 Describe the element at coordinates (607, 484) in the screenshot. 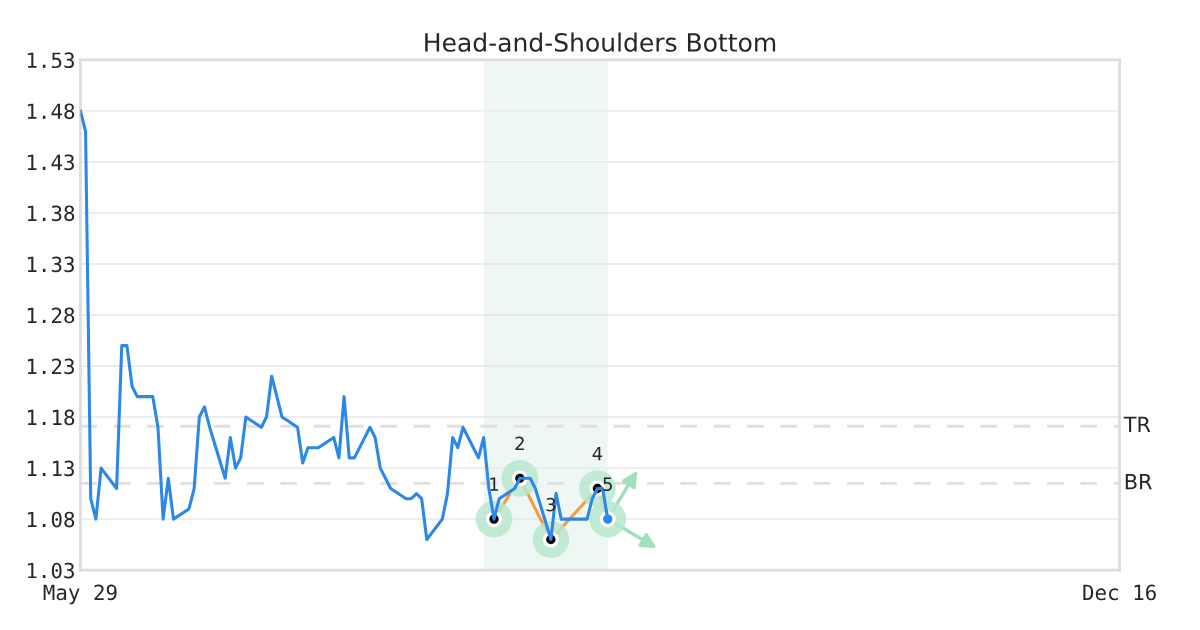

I see `annotation: 5` at that location.